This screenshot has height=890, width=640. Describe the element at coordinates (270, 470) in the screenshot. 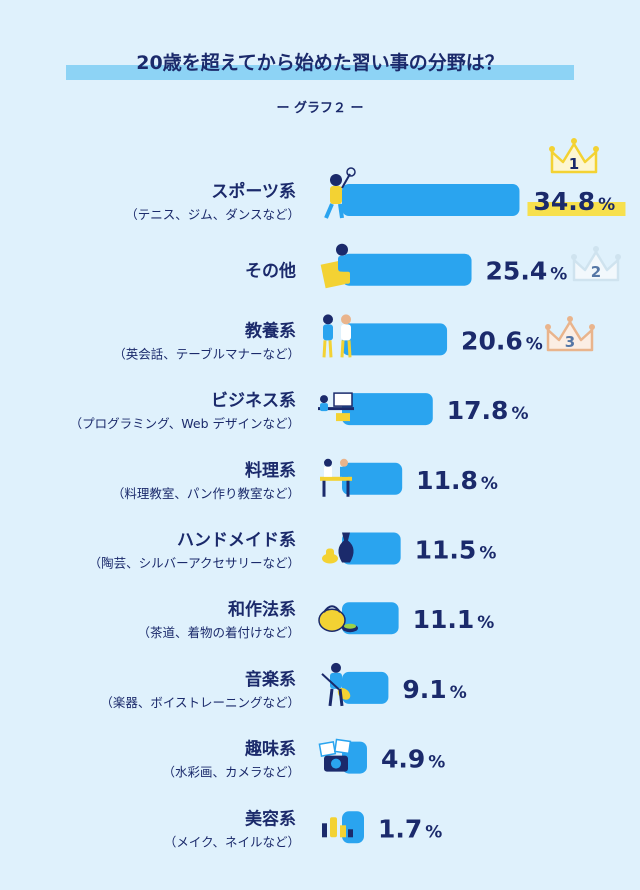

I see `category-label: 料理系` at that location.